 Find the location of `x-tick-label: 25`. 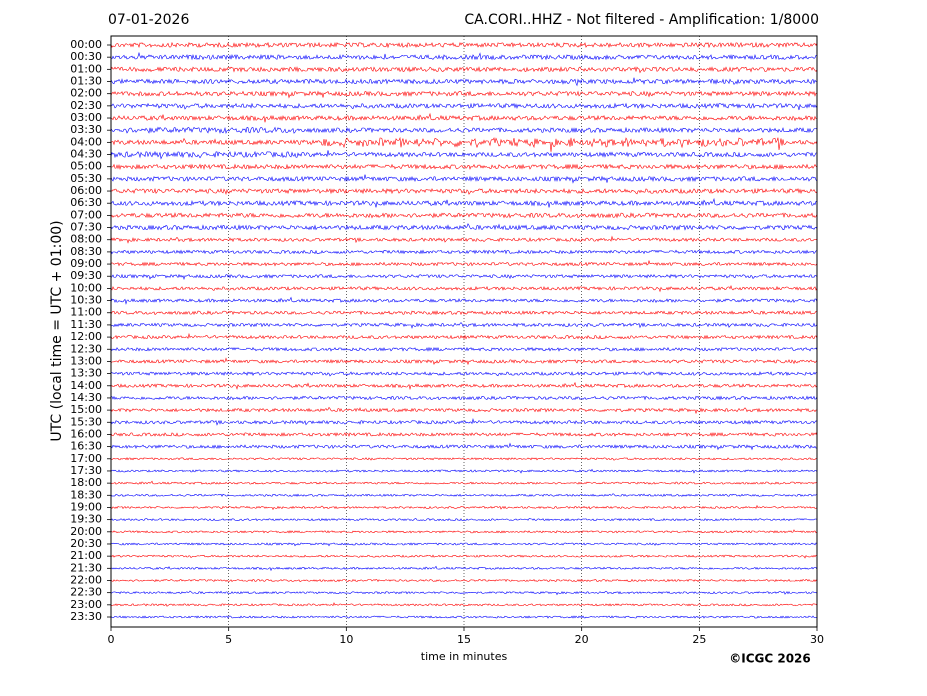

x-tick-label: 25 is located at coordinates (699, 639).